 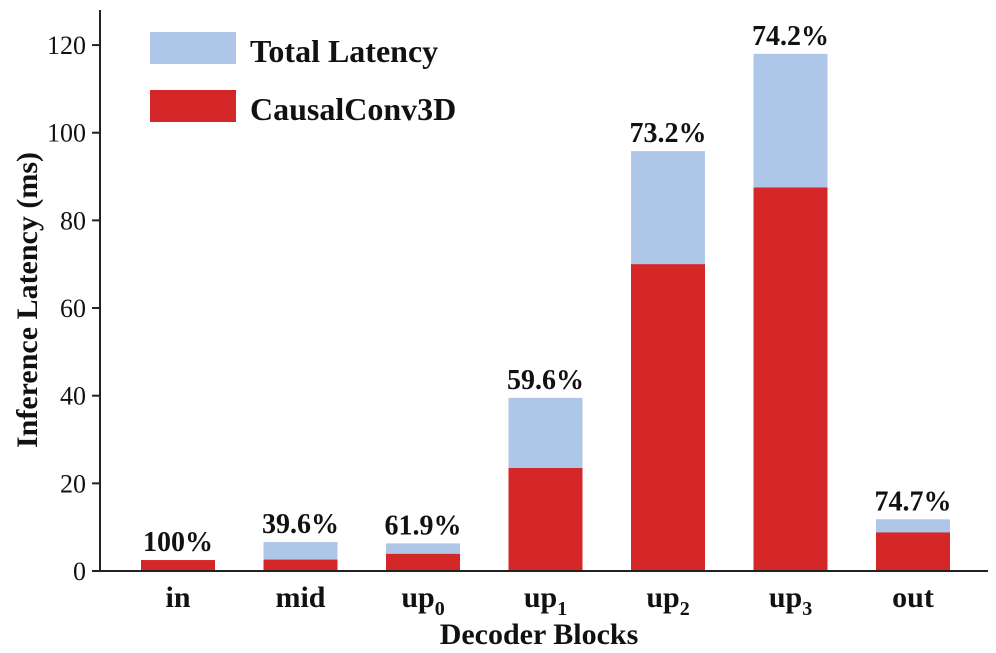 What do you see at coordinates (79, 571) in the screenshot?
I see `y-tick-label: 0` at bounding box center [79, 571].